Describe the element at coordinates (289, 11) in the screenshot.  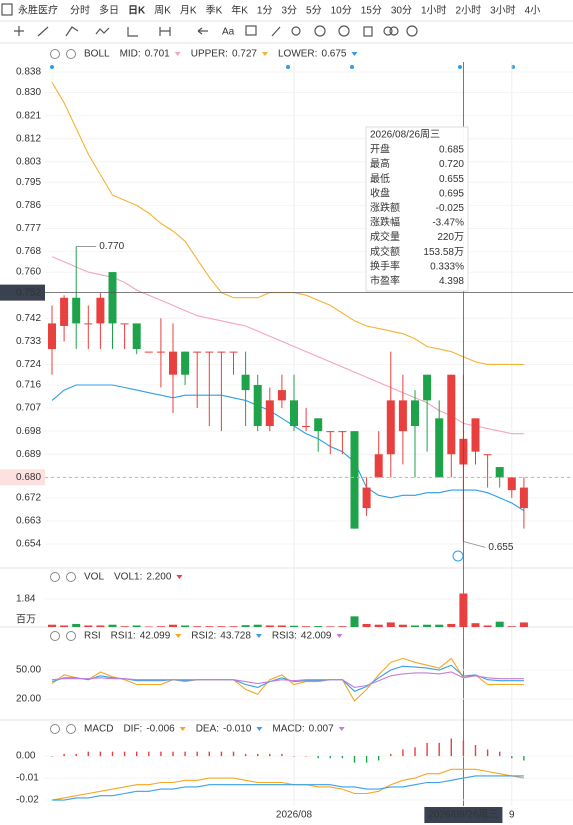
I see `period-tab: 3分` at that location.